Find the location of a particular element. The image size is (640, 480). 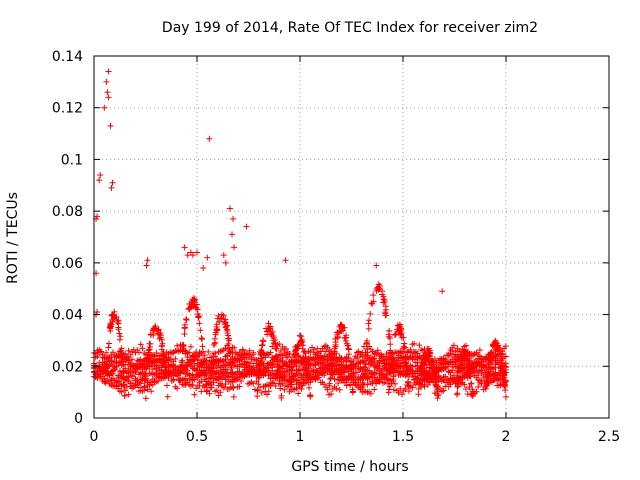

y-tick-label: 0.14 is located at coordinates (67, 57).